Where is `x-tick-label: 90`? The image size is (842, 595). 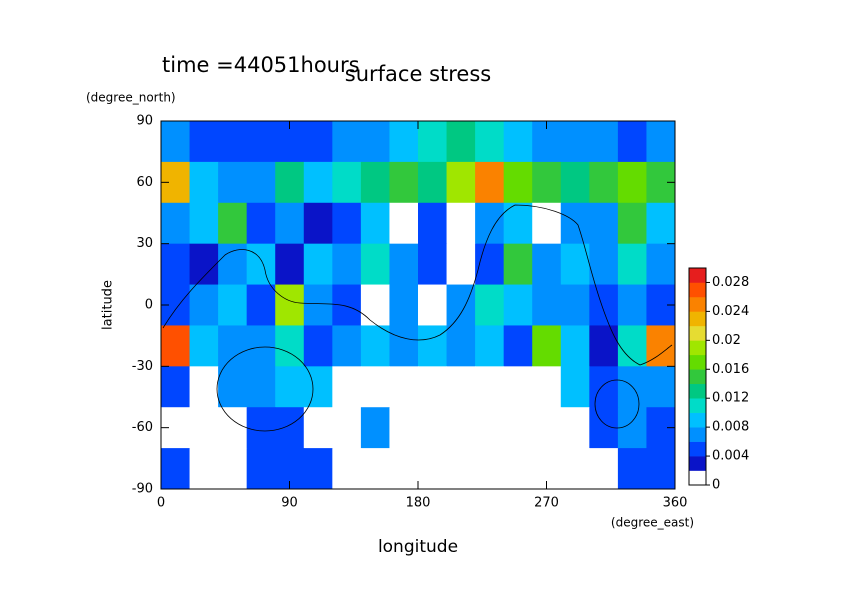
x-tick-label: 90 is located at coordinates (289, 503).